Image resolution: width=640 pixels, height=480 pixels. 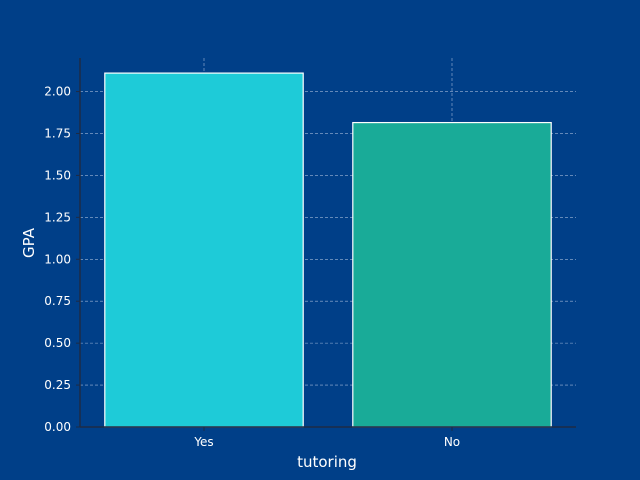 I want to click on y-tick-label: 1.50, so click(x=57, y=175).